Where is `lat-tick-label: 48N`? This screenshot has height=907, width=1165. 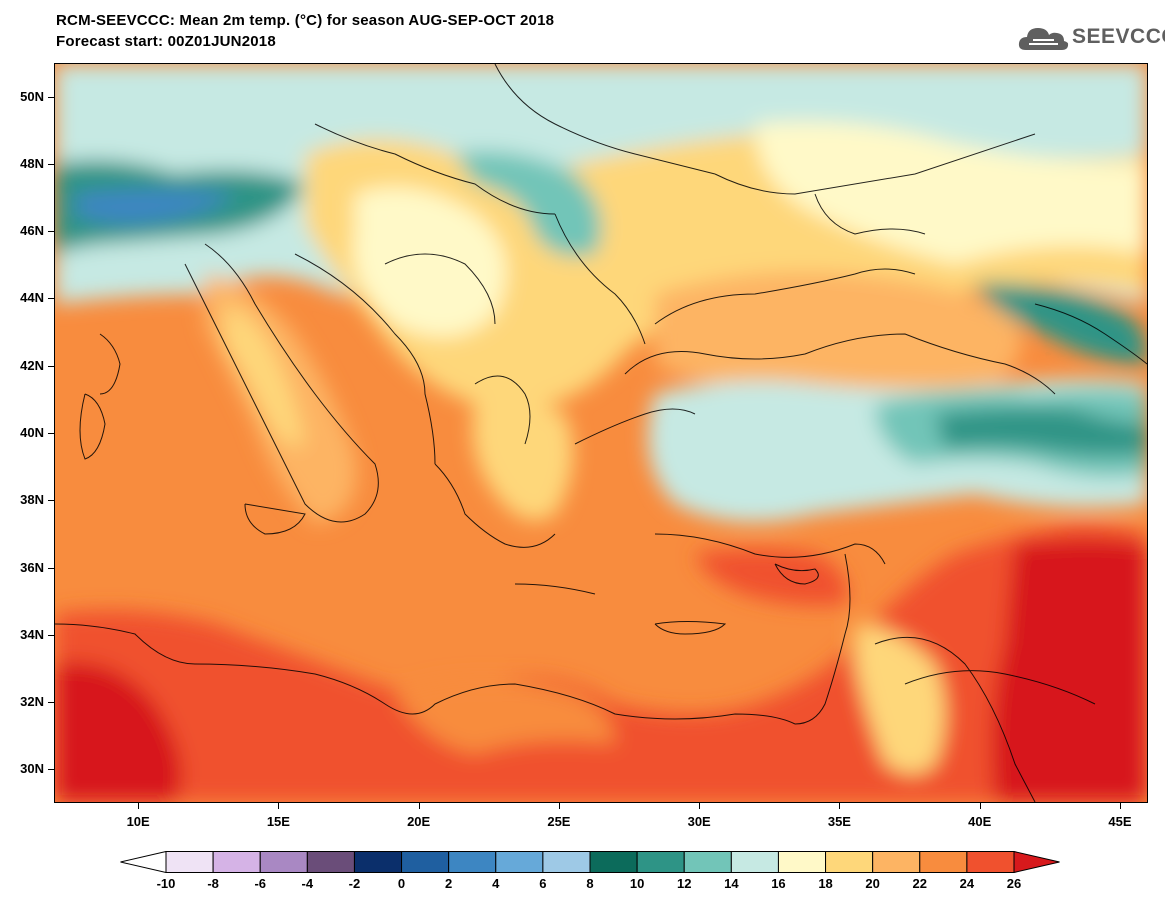 lat-tick-label: 48N is located at coordinates (32, 163).